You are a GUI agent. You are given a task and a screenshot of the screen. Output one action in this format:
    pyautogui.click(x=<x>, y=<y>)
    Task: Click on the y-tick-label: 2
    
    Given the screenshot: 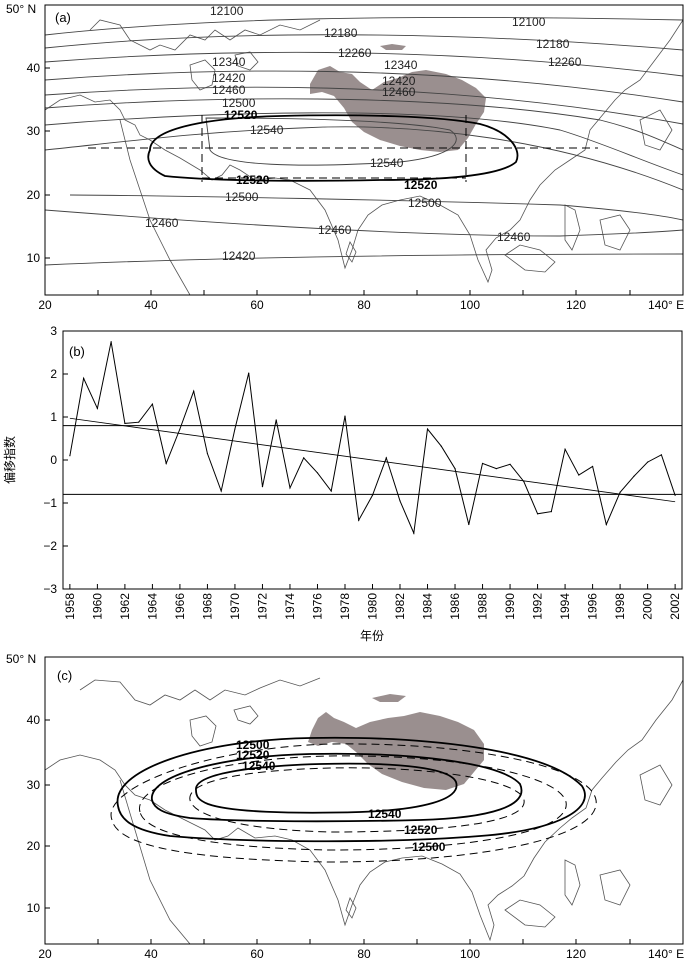 What is the action you would take?
    pyautogui.click(x=53, y=374)
    